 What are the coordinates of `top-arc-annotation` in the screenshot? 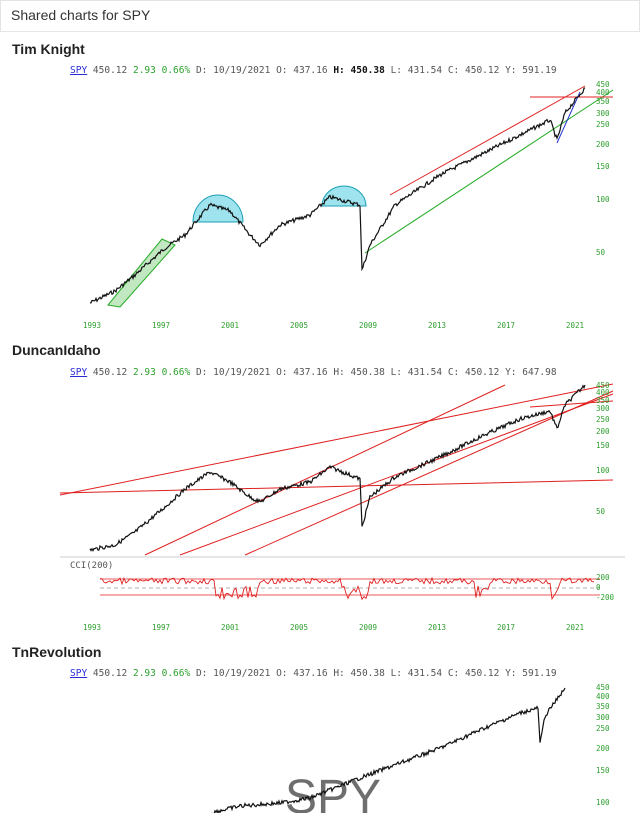 It's located at (344, 196).